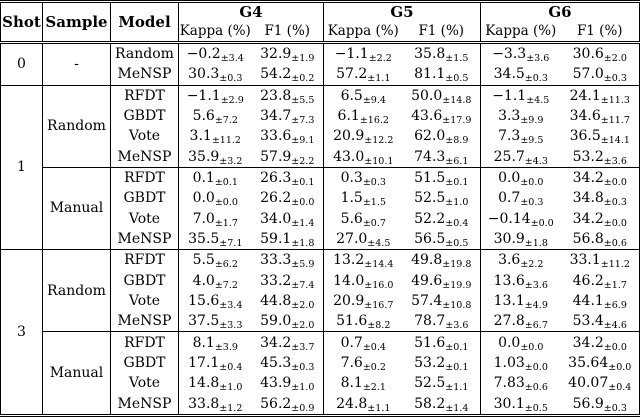 The height and width of the screenshot is (418, 640). What do you see at coordinates (441, 53) in the screenshot?
I see `metric-cell: 35.8±1.5` at bounding box center [441, 53].